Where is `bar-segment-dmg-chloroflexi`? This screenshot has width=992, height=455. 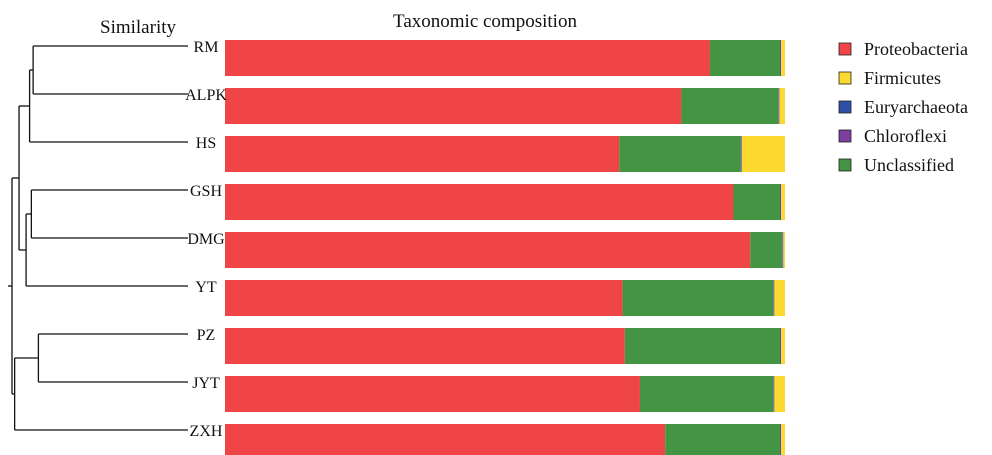
bar-segment-dmg-chloroflexi is located at coordinates (783, 250).